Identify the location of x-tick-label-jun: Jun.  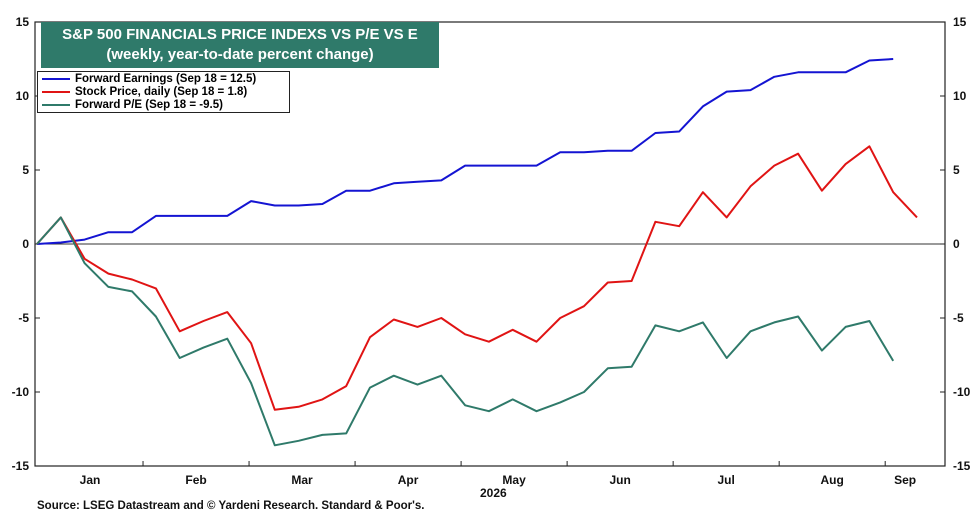
(619, 480).